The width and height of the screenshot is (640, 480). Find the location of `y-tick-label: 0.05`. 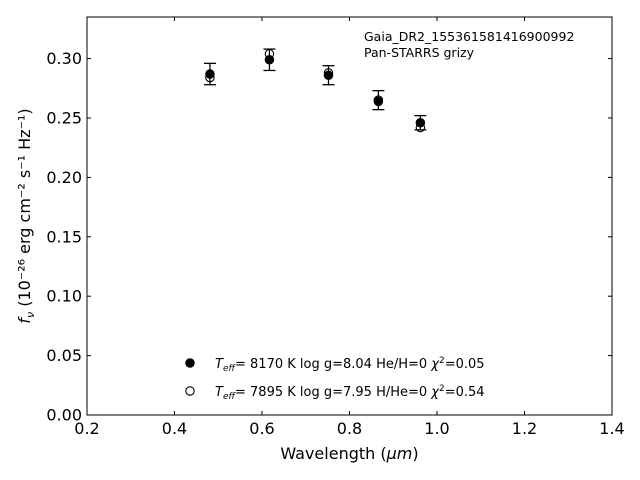

y-tick-label: 0.05 is located at coordinates (64, 355).